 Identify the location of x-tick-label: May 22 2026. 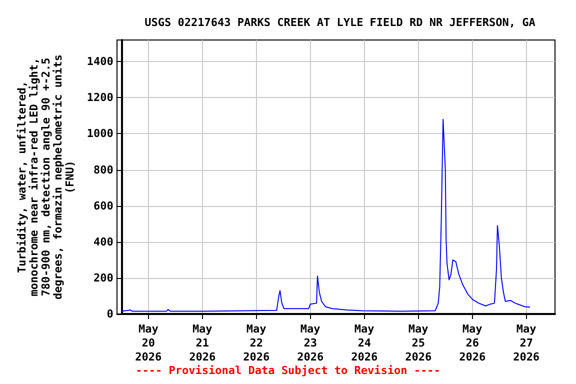
(256, 343).